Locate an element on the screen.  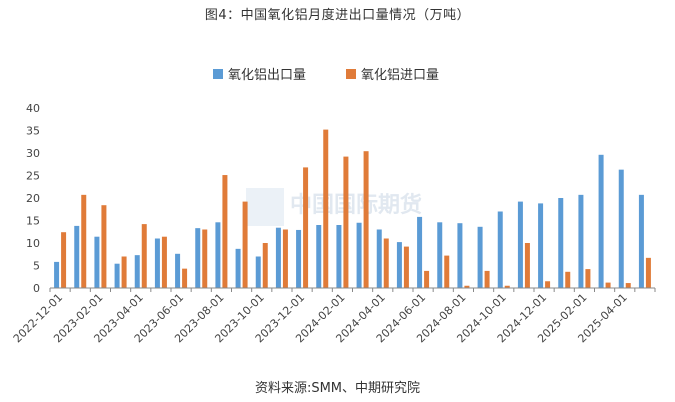
y-tick-label: 40 is located at coordinates (33, 108).